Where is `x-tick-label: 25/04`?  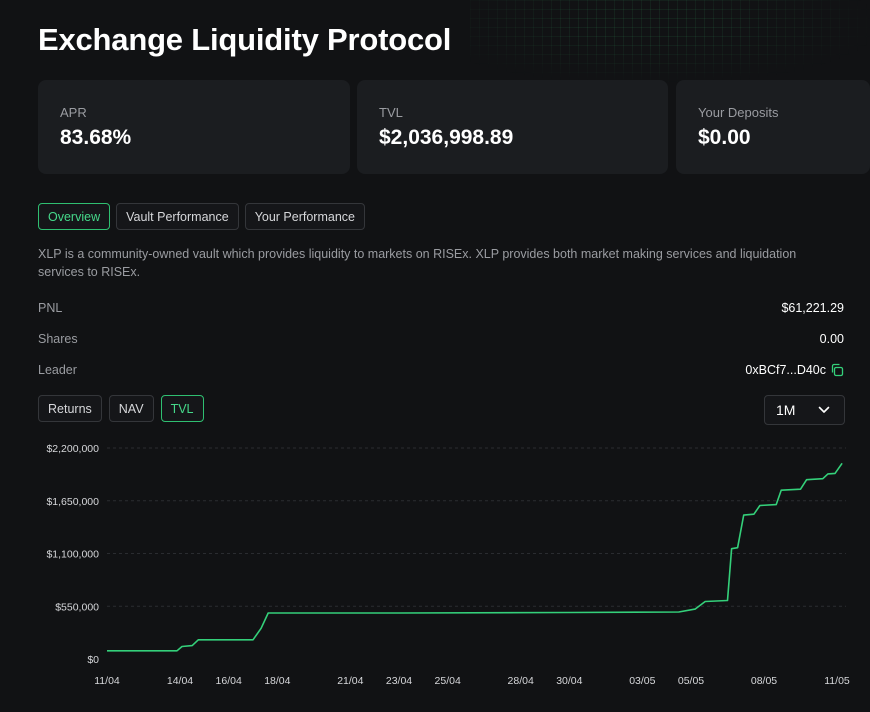 x-tick-label: 25/04 is located at coordinates (448, 681).